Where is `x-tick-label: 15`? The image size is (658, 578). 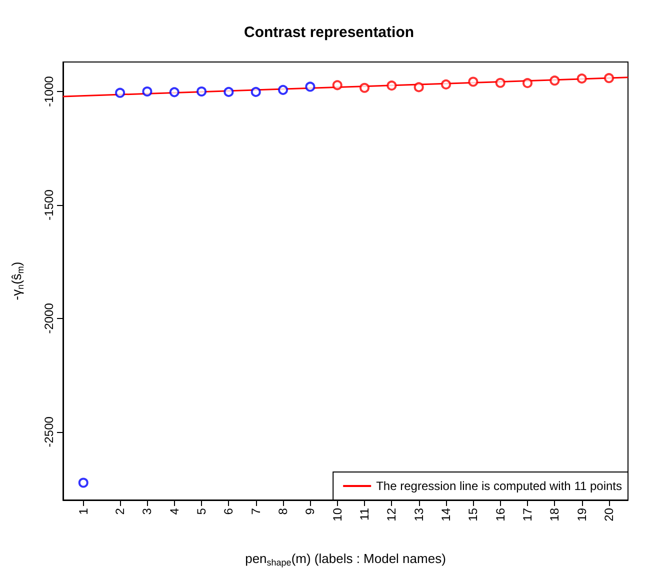
x-tick-label: 15 is located at coordinates (473, 515).